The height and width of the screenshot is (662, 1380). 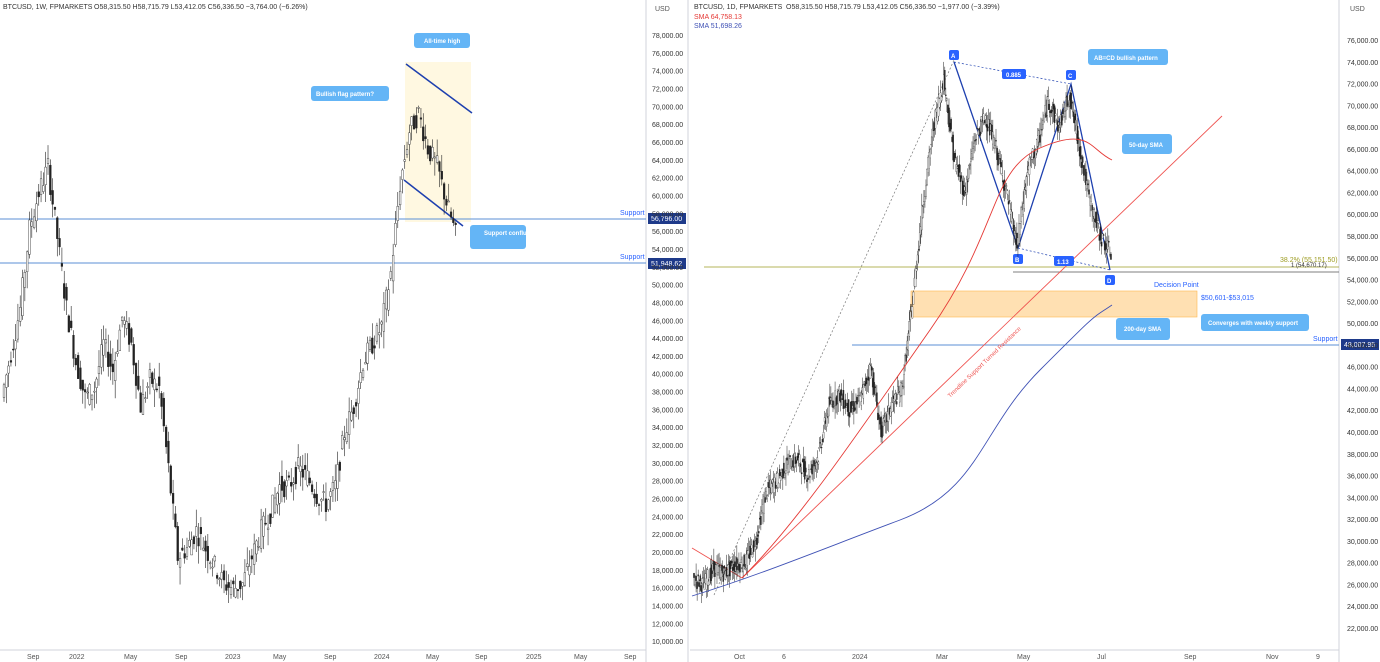 What do you see at coordinates (1362, 215) in the screenshot?
I see `right-y-tick: 60,000.00` at bounding box center [1362, 215].